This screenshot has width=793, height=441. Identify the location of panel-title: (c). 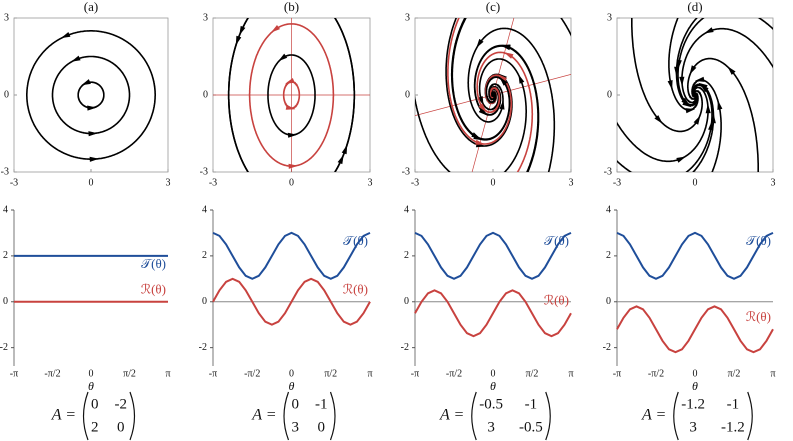
(493, 7).